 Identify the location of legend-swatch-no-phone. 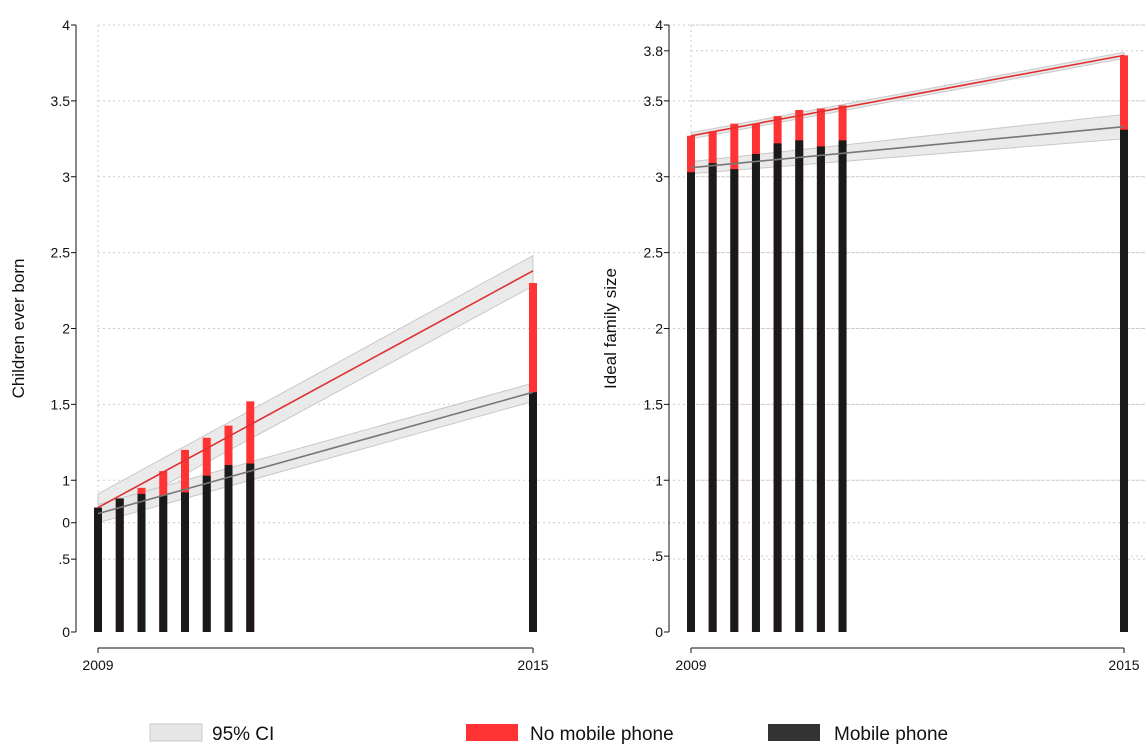
(492, 732).